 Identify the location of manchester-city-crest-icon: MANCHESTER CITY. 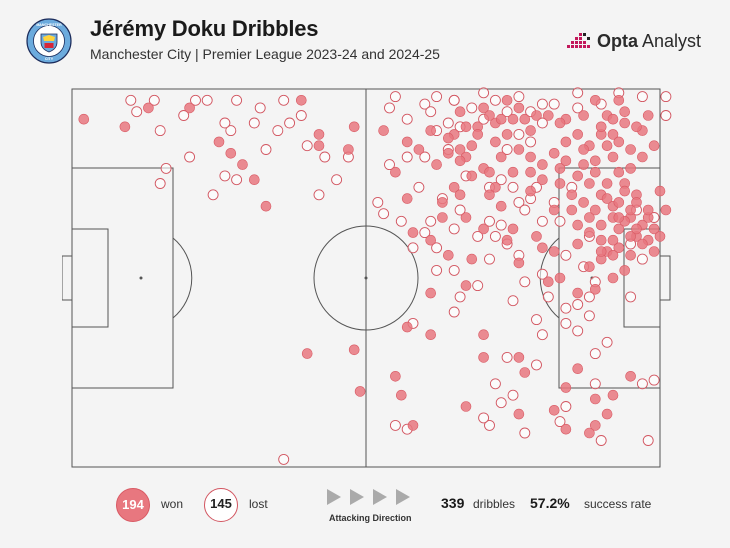
(49, 41).